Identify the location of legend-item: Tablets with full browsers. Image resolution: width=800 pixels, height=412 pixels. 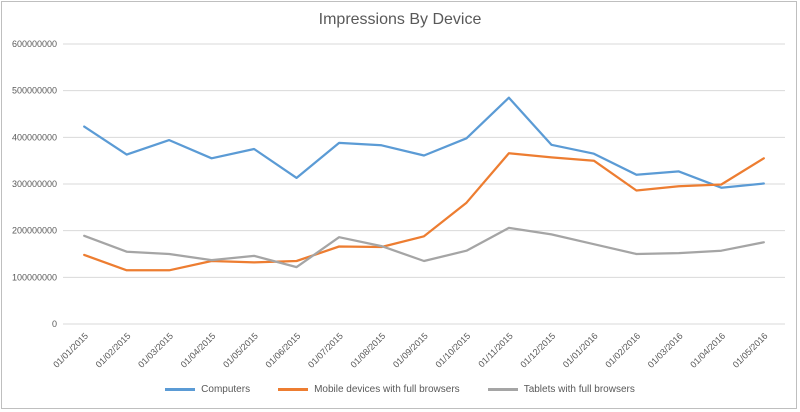
(561, 389).